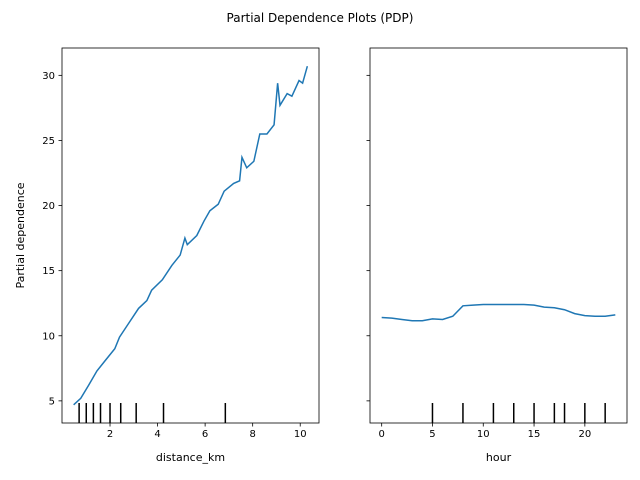 This screenshot has height=480, width=640. What do you see at coordinates (157, 434) in the screenshot?
I see `x-tick-label: 4` at bounding box center [157, 434].